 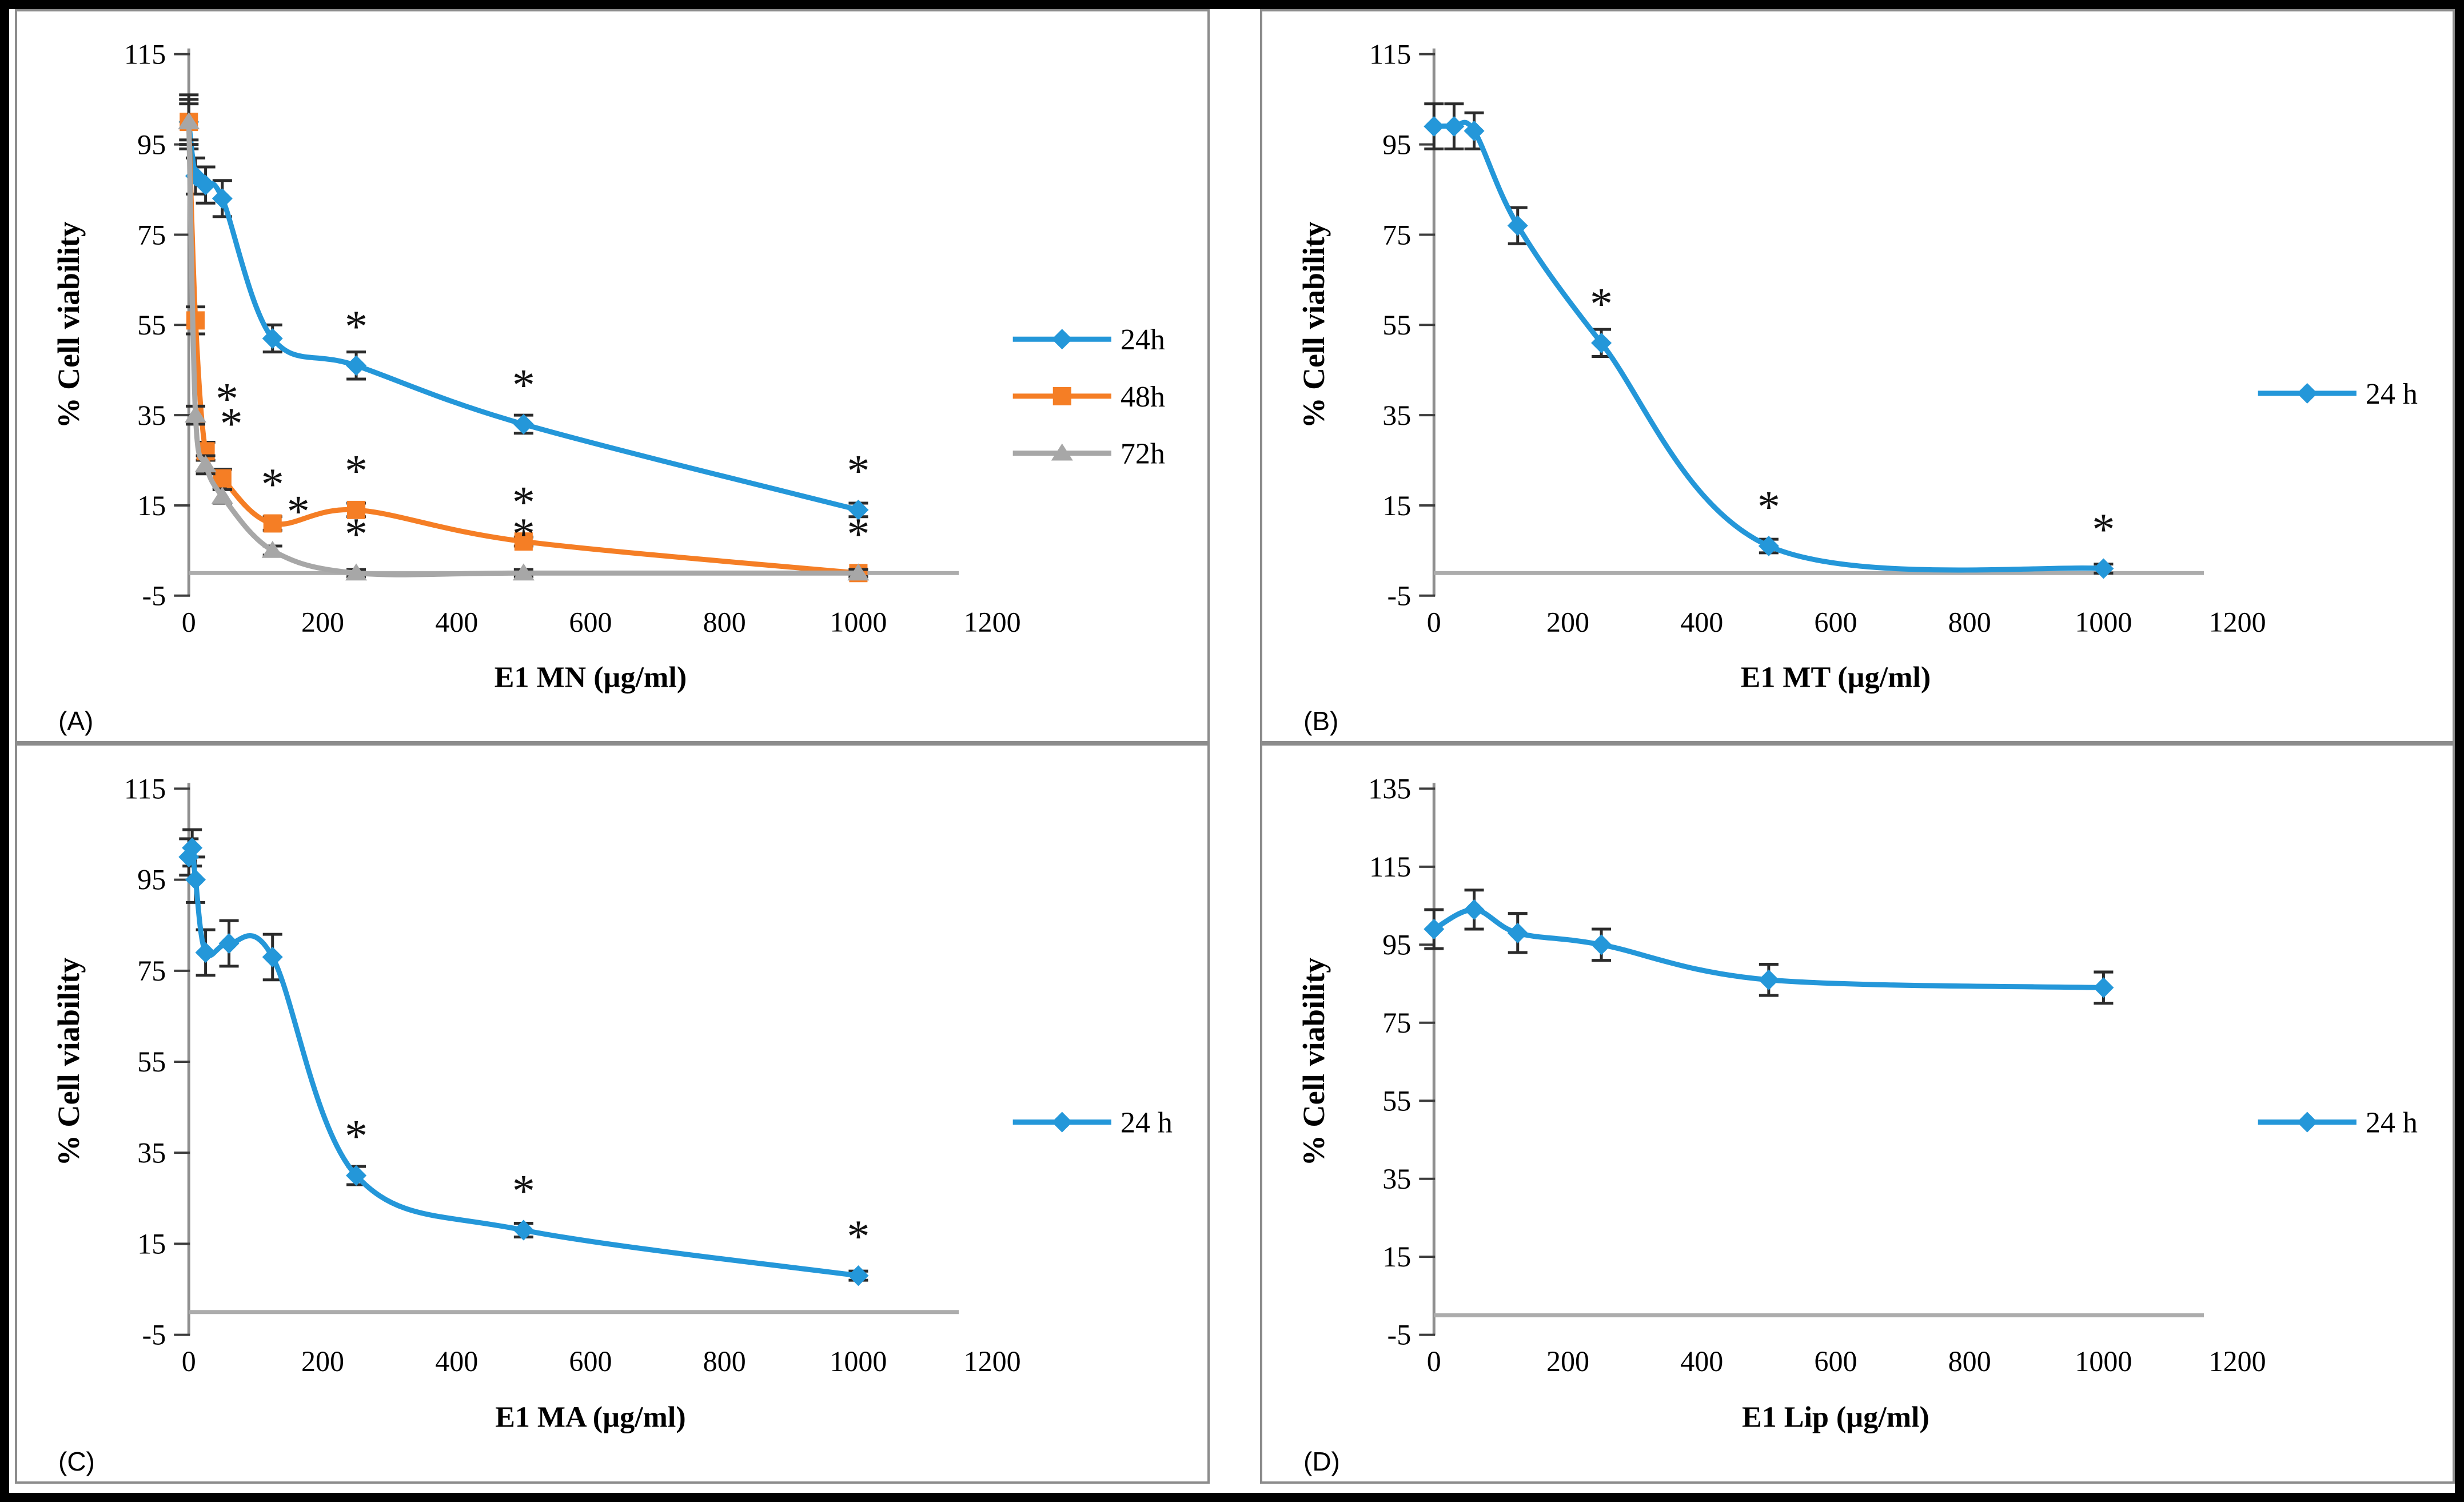 I want to click on panel-letter-d: (D), so click(x=1322, y=1462).